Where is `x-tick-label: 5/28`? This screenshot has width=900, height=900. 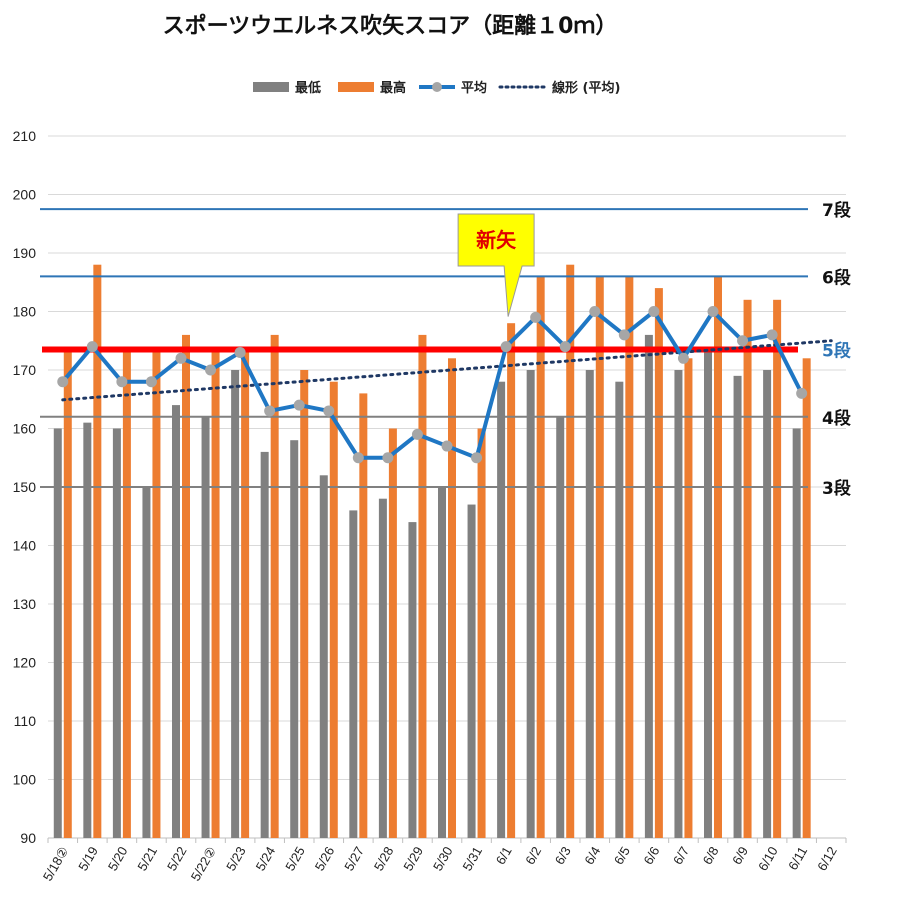
x-tick-label: 5/28 is located at coordinates (384, 858).